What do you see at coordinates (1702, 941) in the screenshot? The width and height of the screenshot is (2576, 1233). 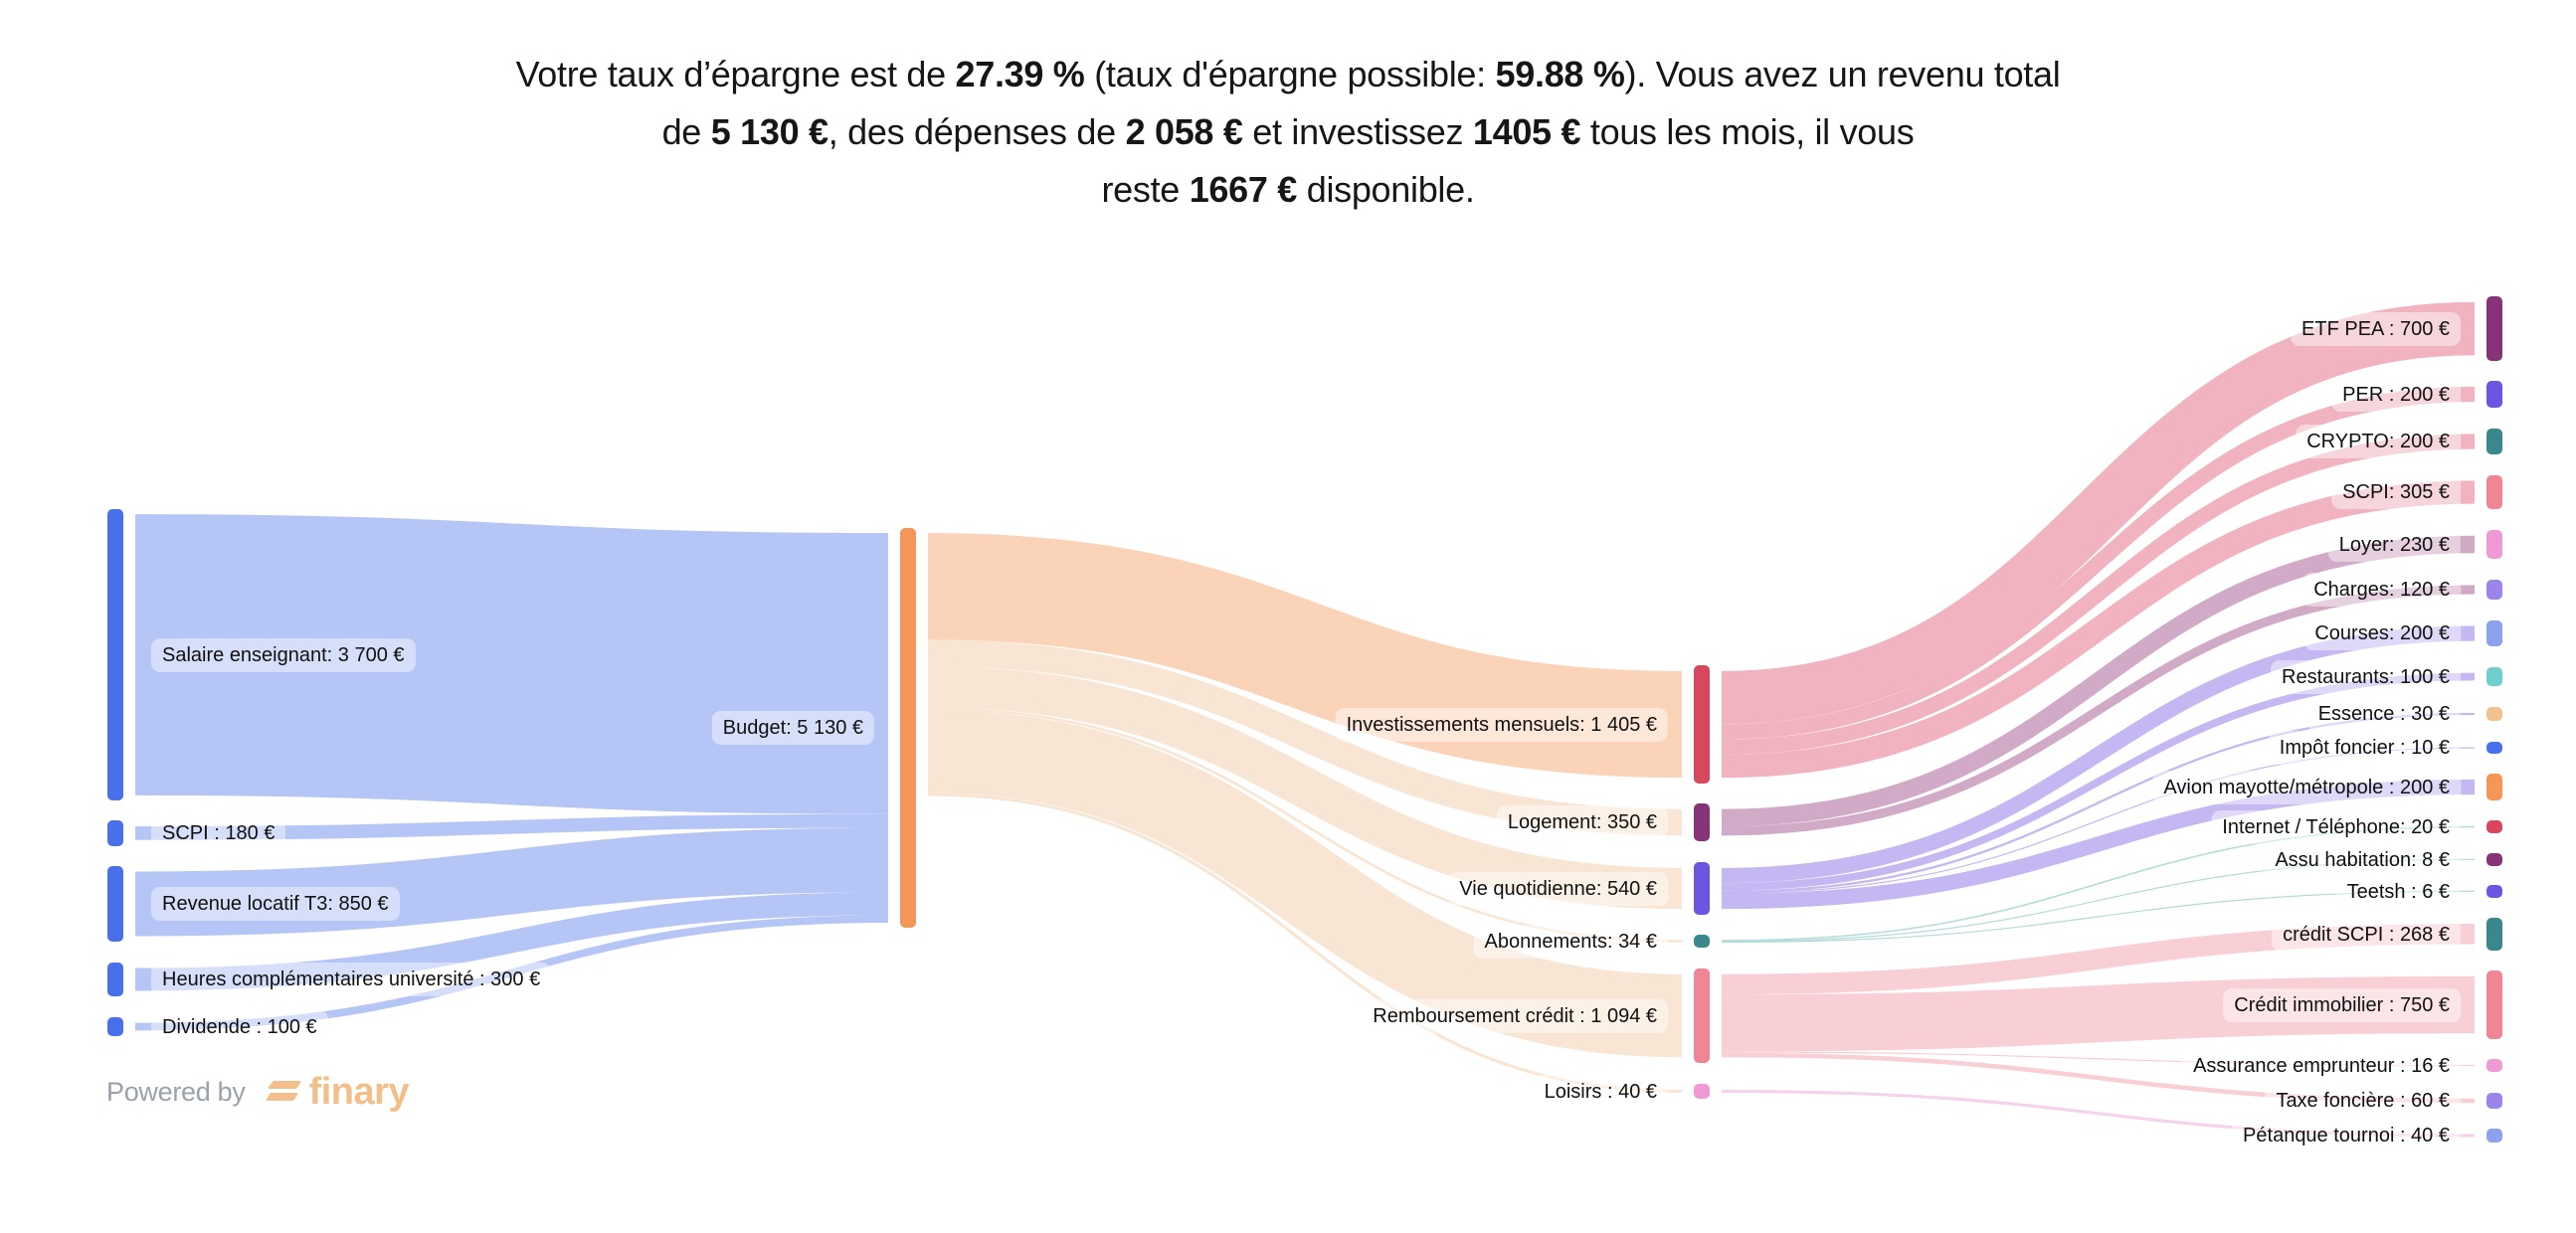 I see `sankey-node-abonnements` at bounding box center [1702, 941].